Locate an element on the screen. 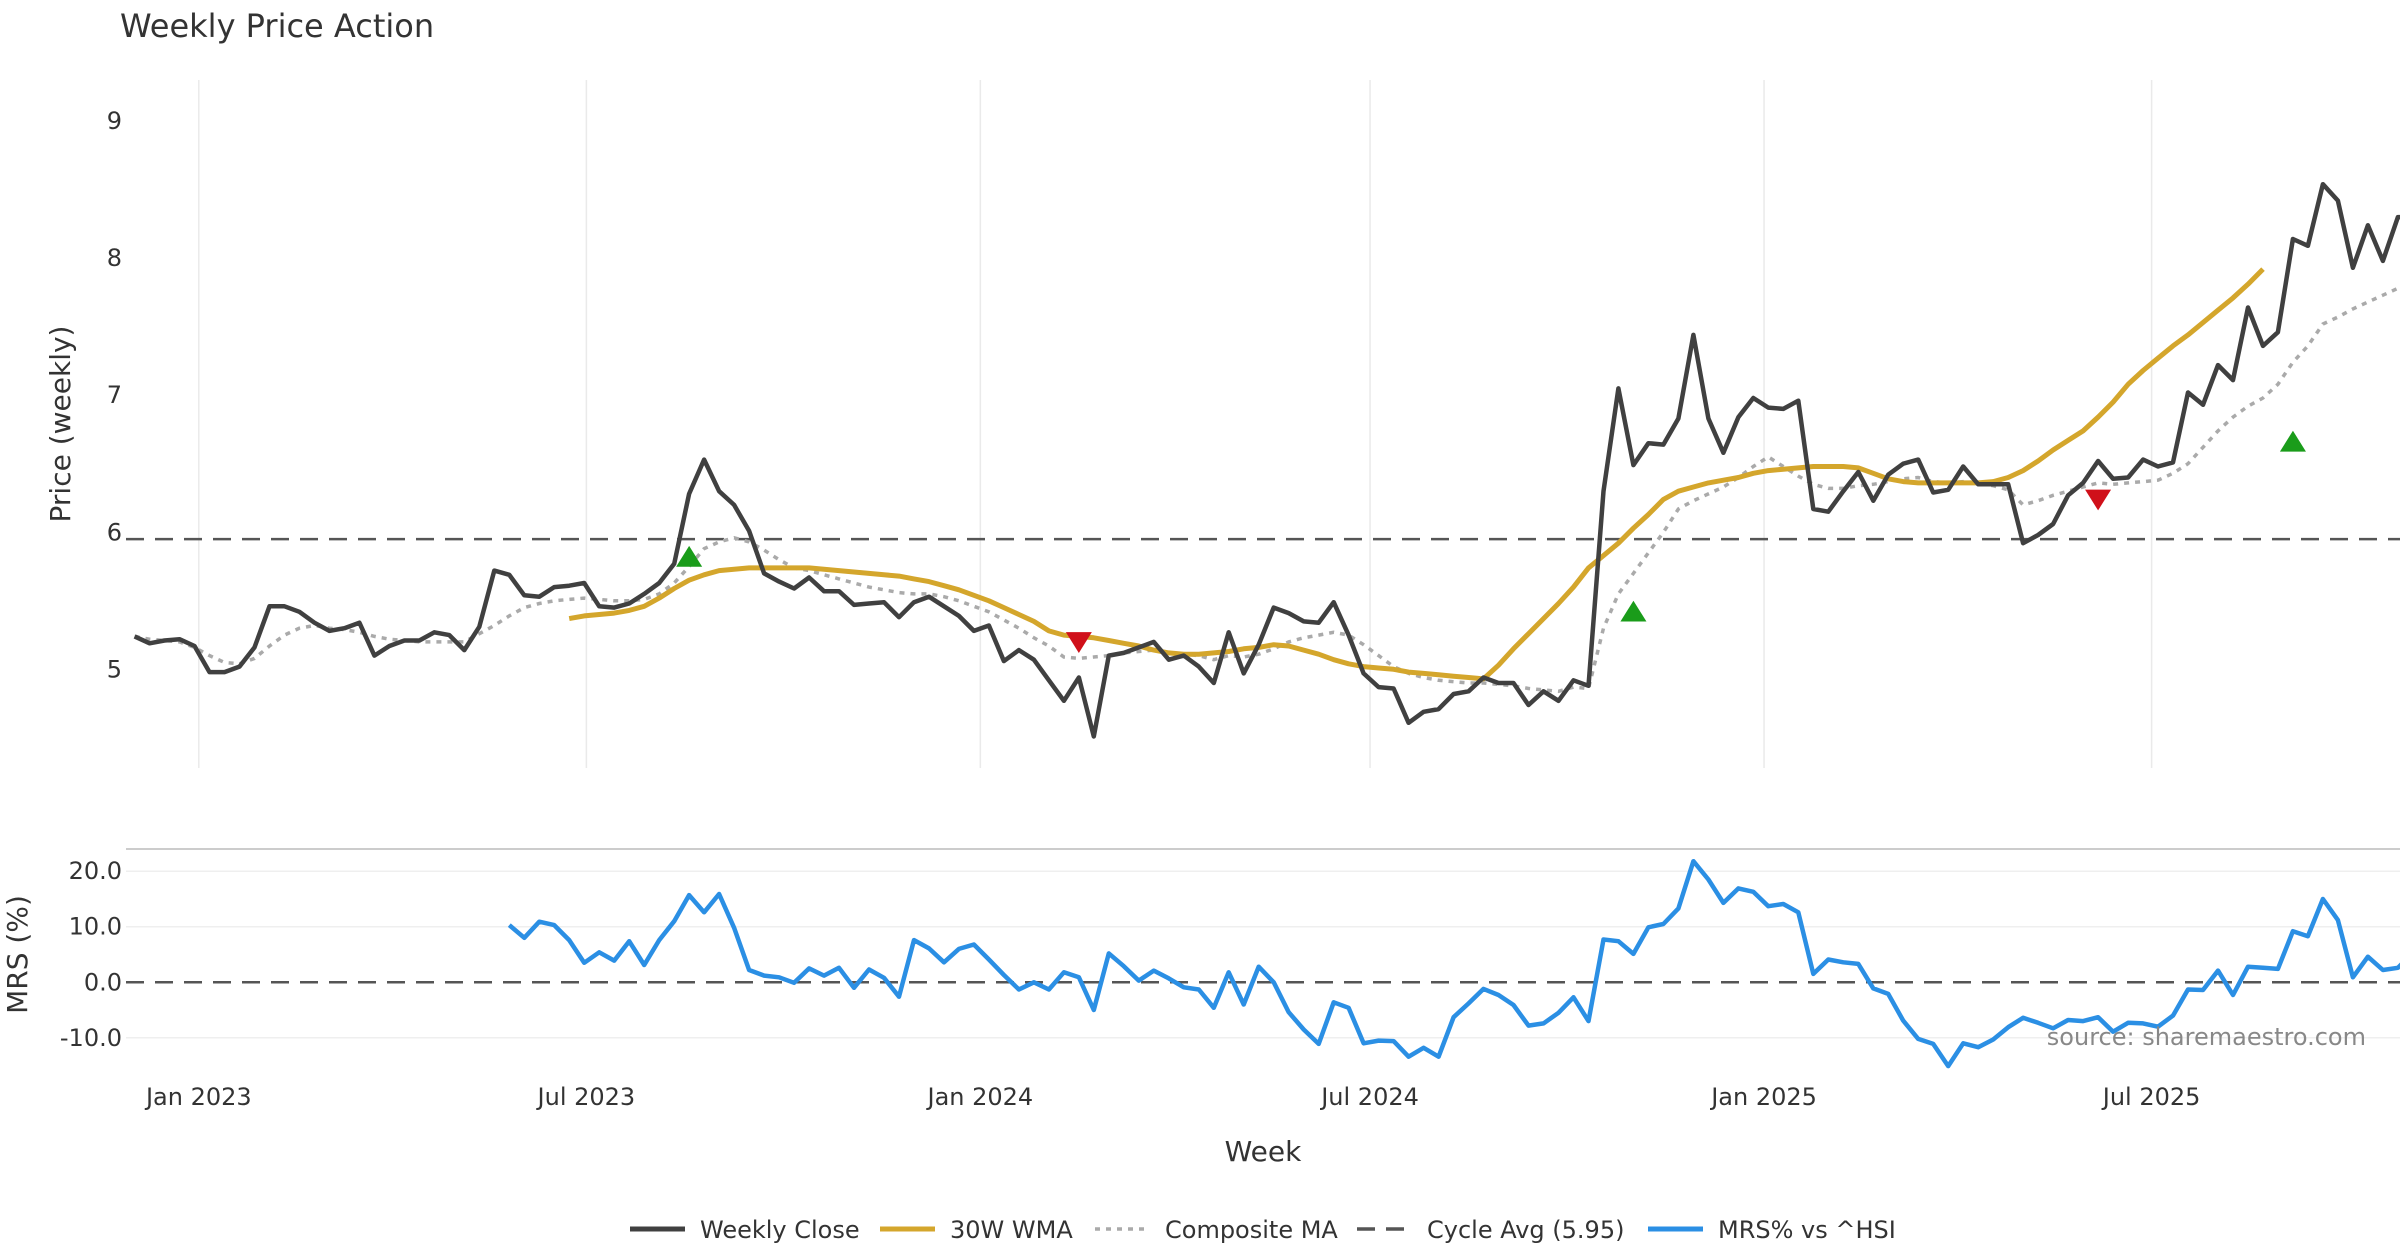 The height and width of the screenshot is (1260, 2400). x-tick-label: Jan 2024 is located at coordinates (980, 1097).